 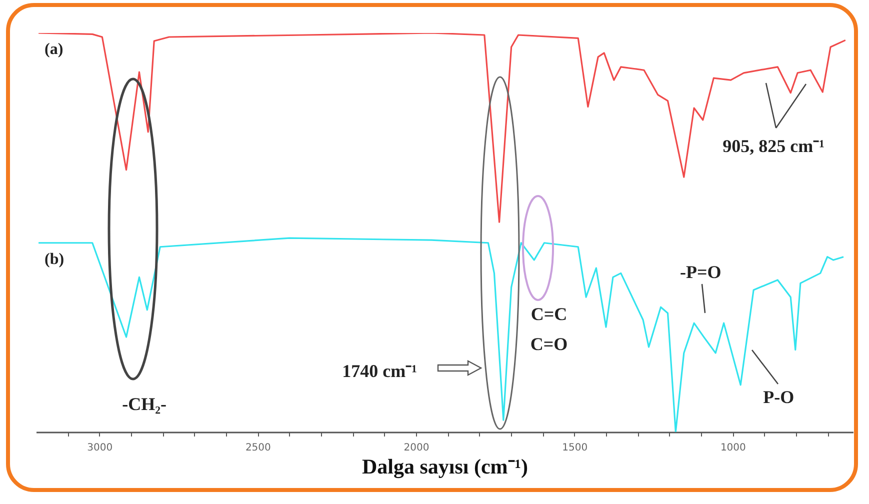 What do you see at coordinates (54, 259) in the screenshot?
I see `series-label: (b)` at bounding box center [54, 259].